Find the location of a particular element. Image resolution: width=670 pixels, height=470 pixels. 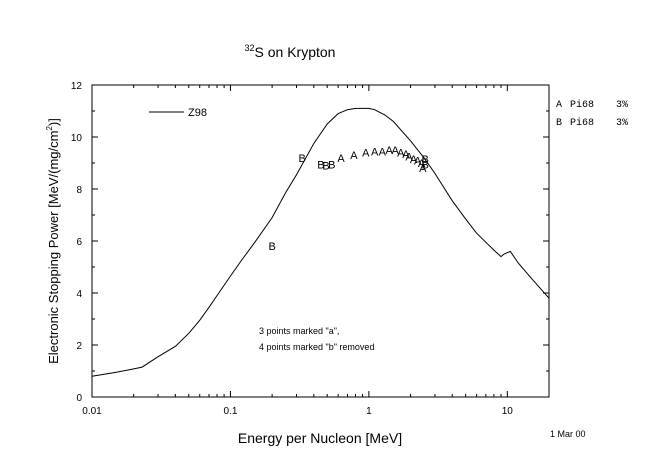

right-legend: A Pi68 3% B Pi68 3% is located at coordinates (592, 114).